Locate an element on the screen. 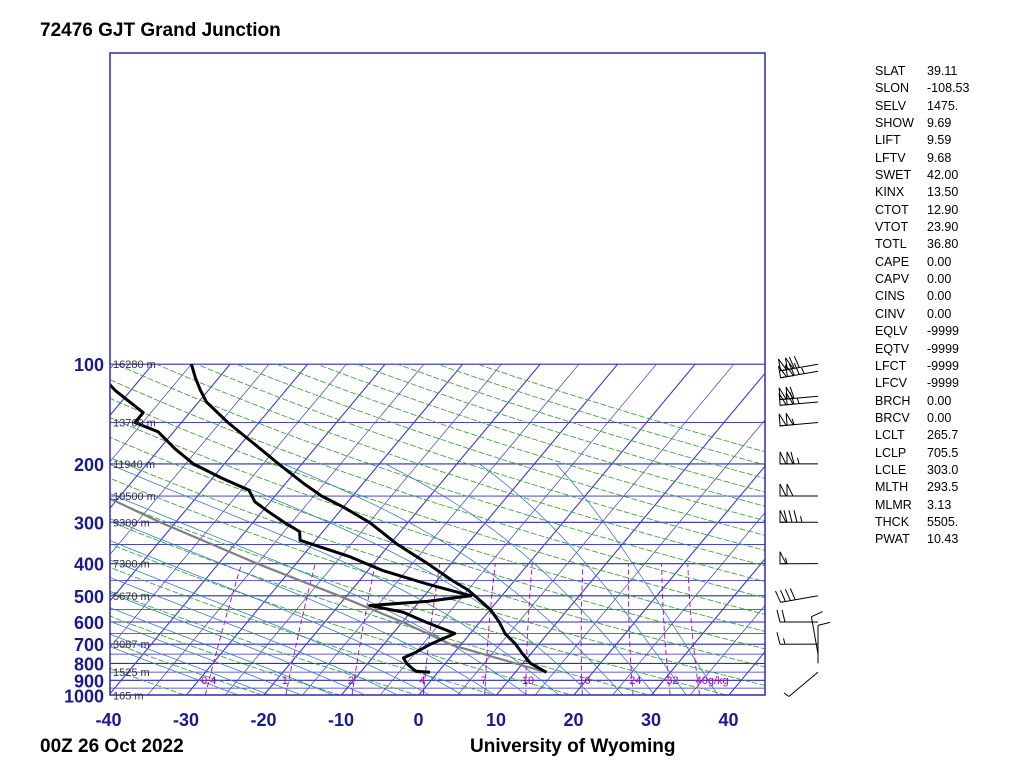 This screenshot has width=1024, height=776. isotherm--25 is located at coordinates (363, 529).